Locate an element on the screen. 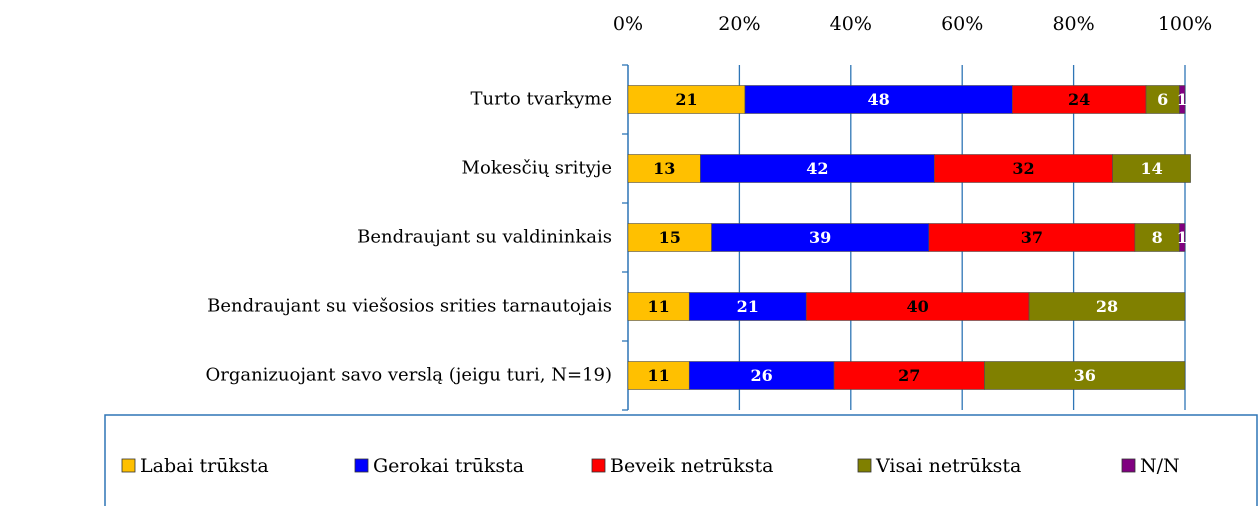 Image resolution: width=1260 pixels, height=506 pixels. legend-label: Visai netrūksta is located at coordinates (948, 466).